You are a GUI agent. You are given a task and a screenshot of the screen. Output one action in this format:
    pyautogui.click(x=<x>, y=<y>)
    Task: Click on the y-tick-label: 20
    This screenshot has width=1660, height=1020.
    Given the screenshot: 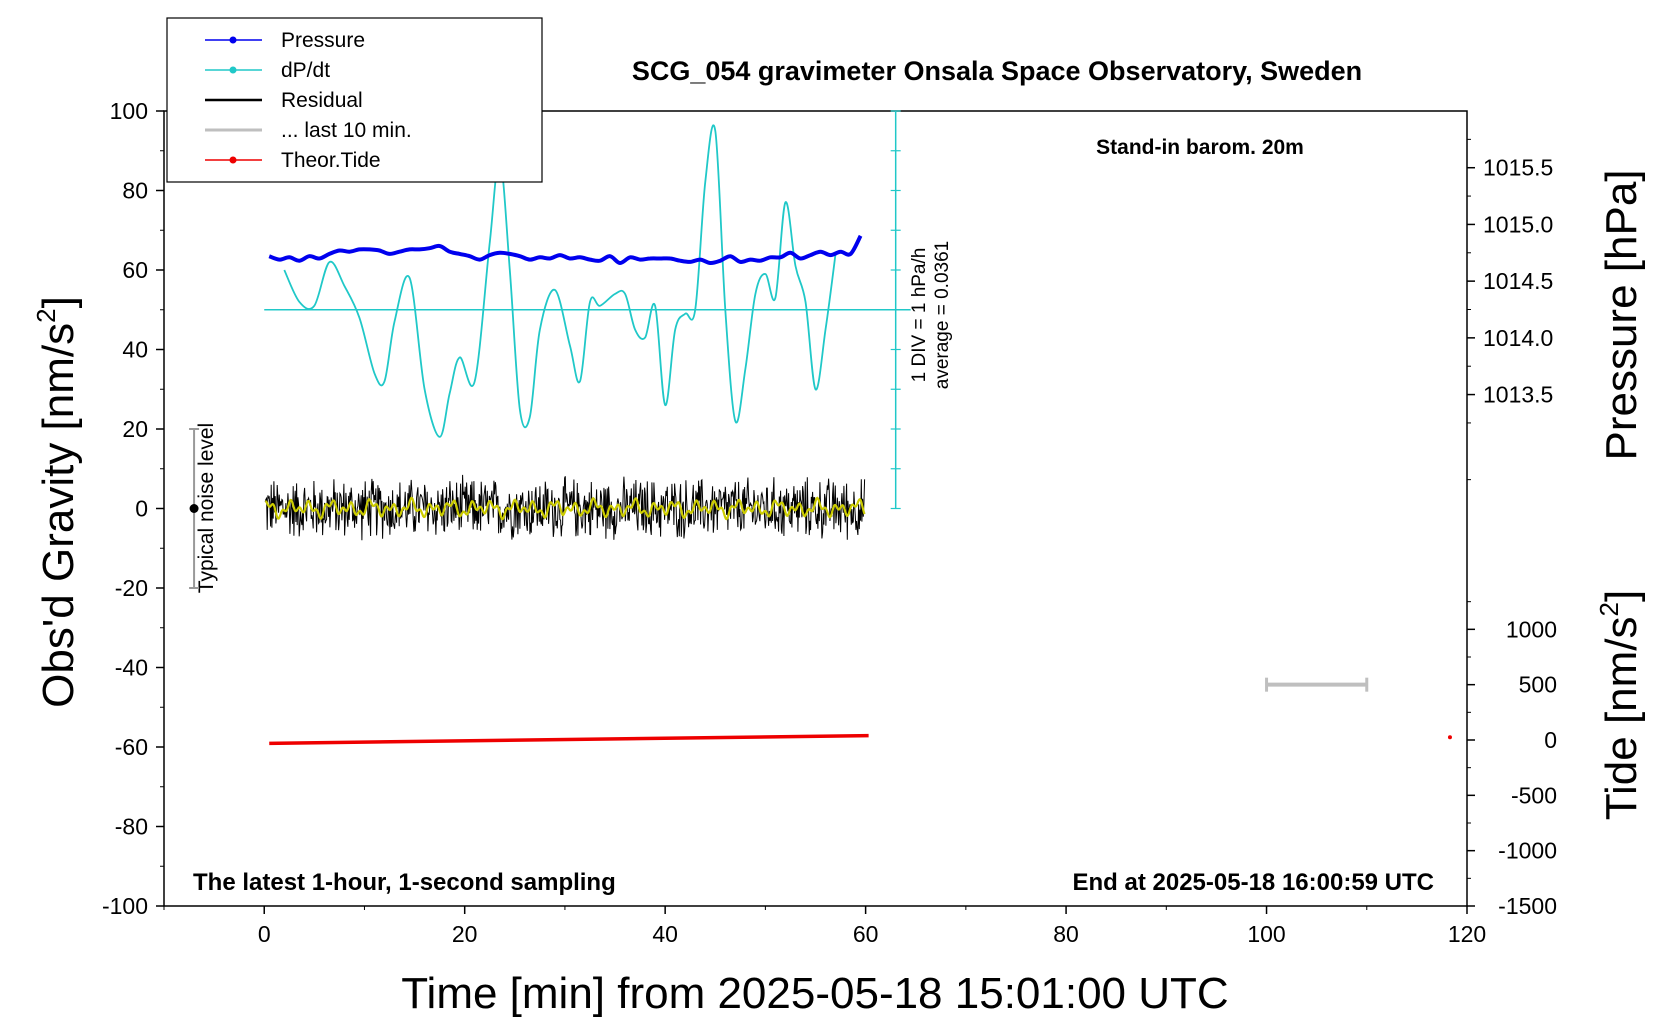 What is the action you would take?
    pyautogui.click(x=135, y=429)
    